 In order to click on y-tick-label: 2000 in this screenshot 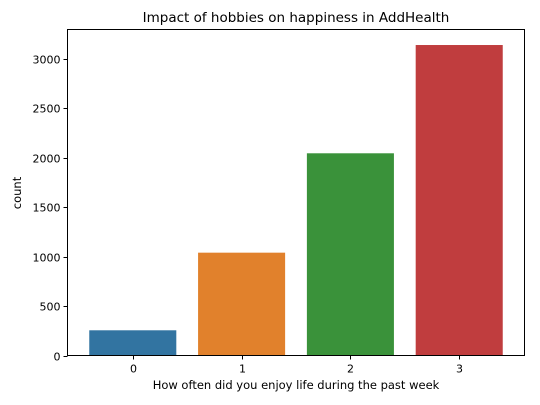, I will do `click(47, 159)`.